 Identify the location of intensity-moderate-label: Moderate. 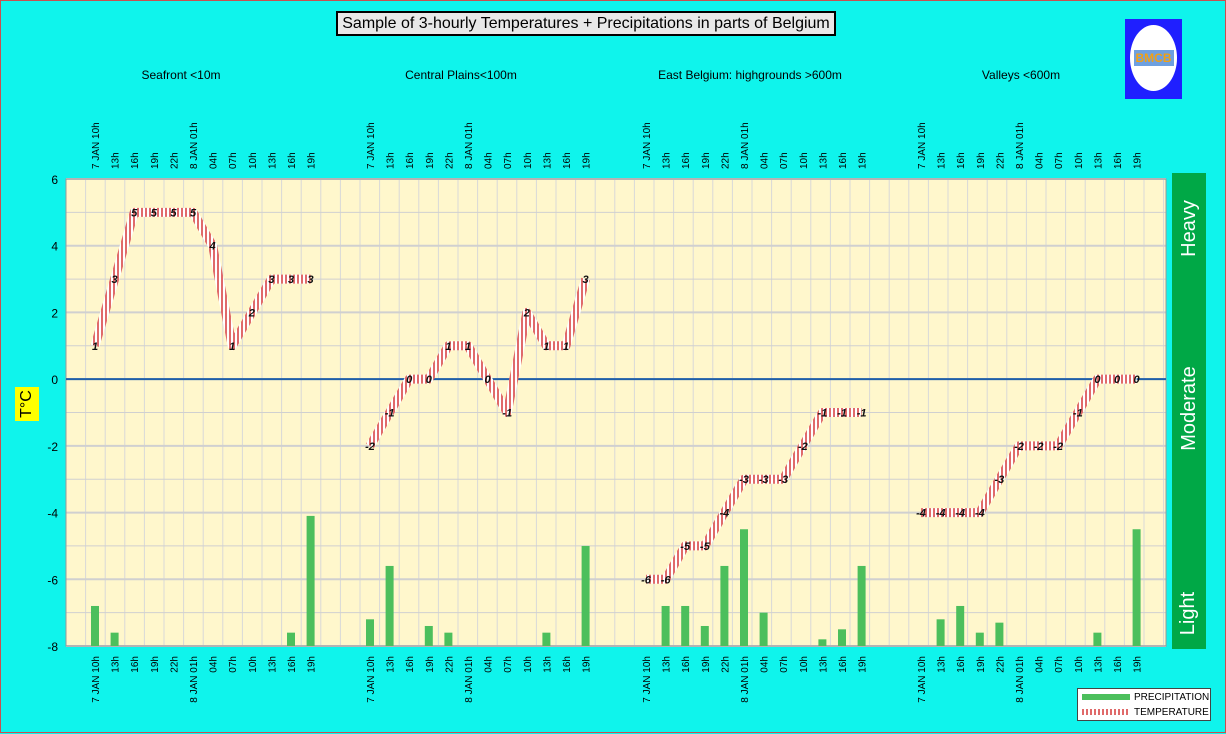
(1188, 408).